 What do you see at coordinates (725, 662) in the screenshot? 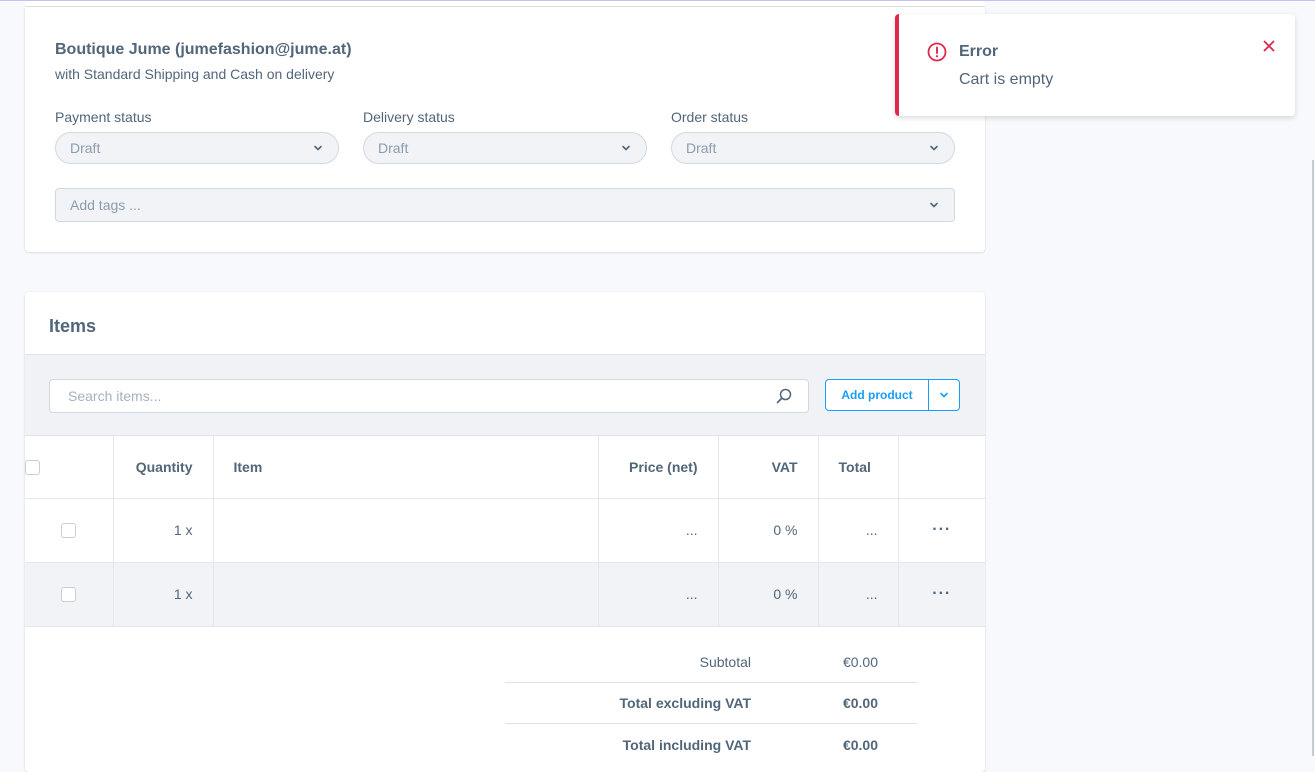
I see `subtotal-label: Subtotal` at bounding box center [725, 662].